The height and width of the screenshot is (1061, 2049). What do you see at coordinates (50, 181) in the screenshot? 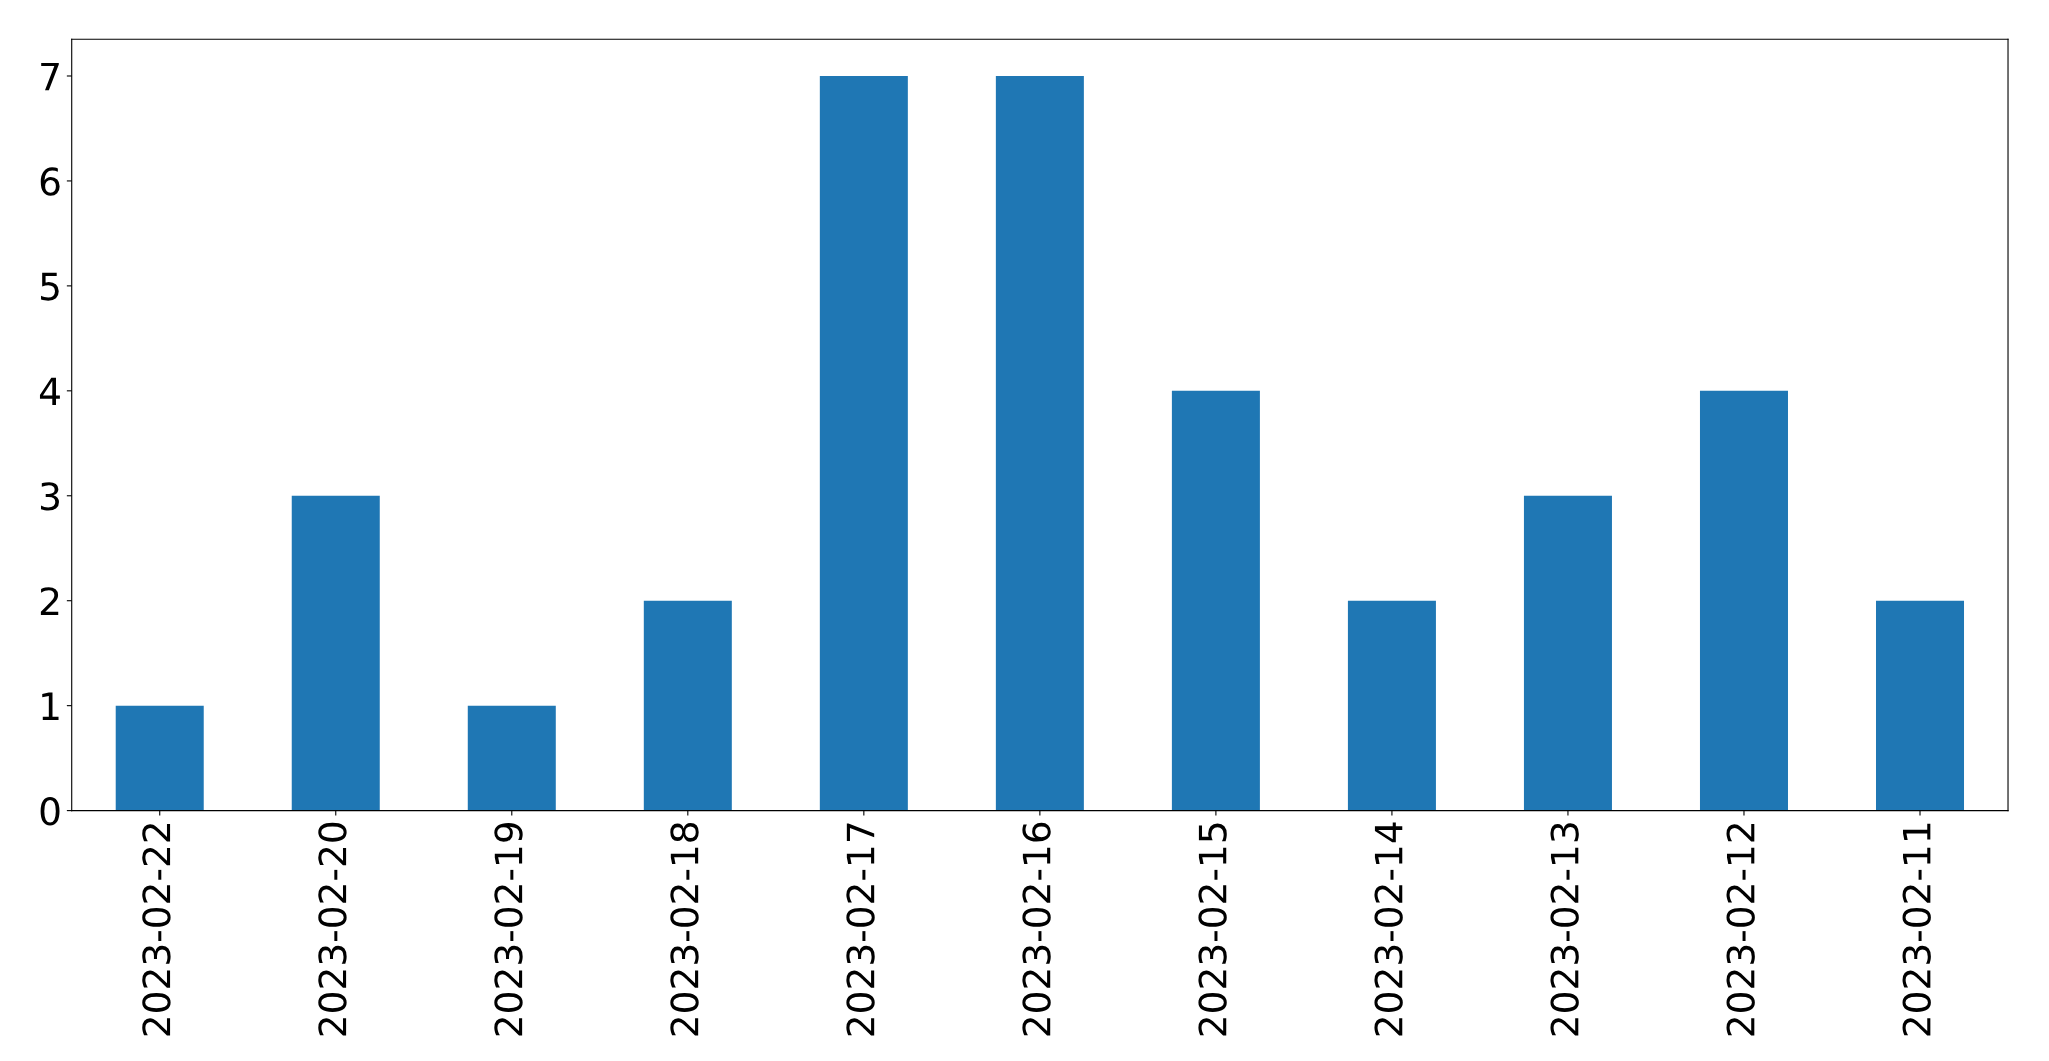
I see `y-tick-label: 6` at bounding box center [50, 181].